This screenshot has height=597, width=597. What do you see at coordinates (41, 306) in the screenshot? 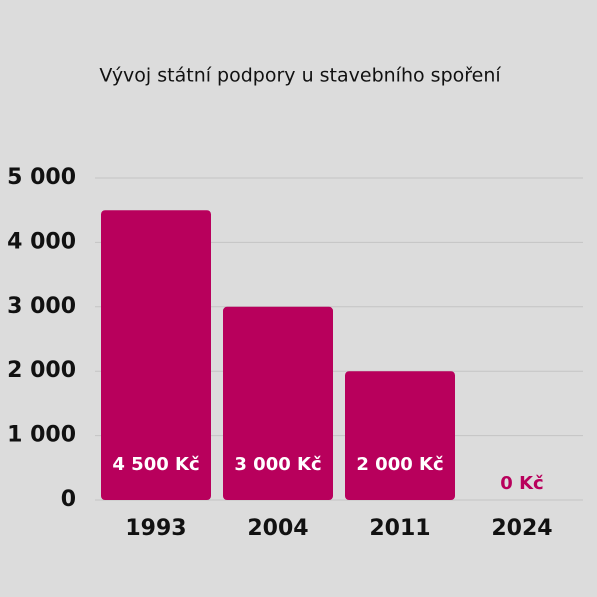
I see `y-tick-label: 3 000` at bounding box center [41, 306].